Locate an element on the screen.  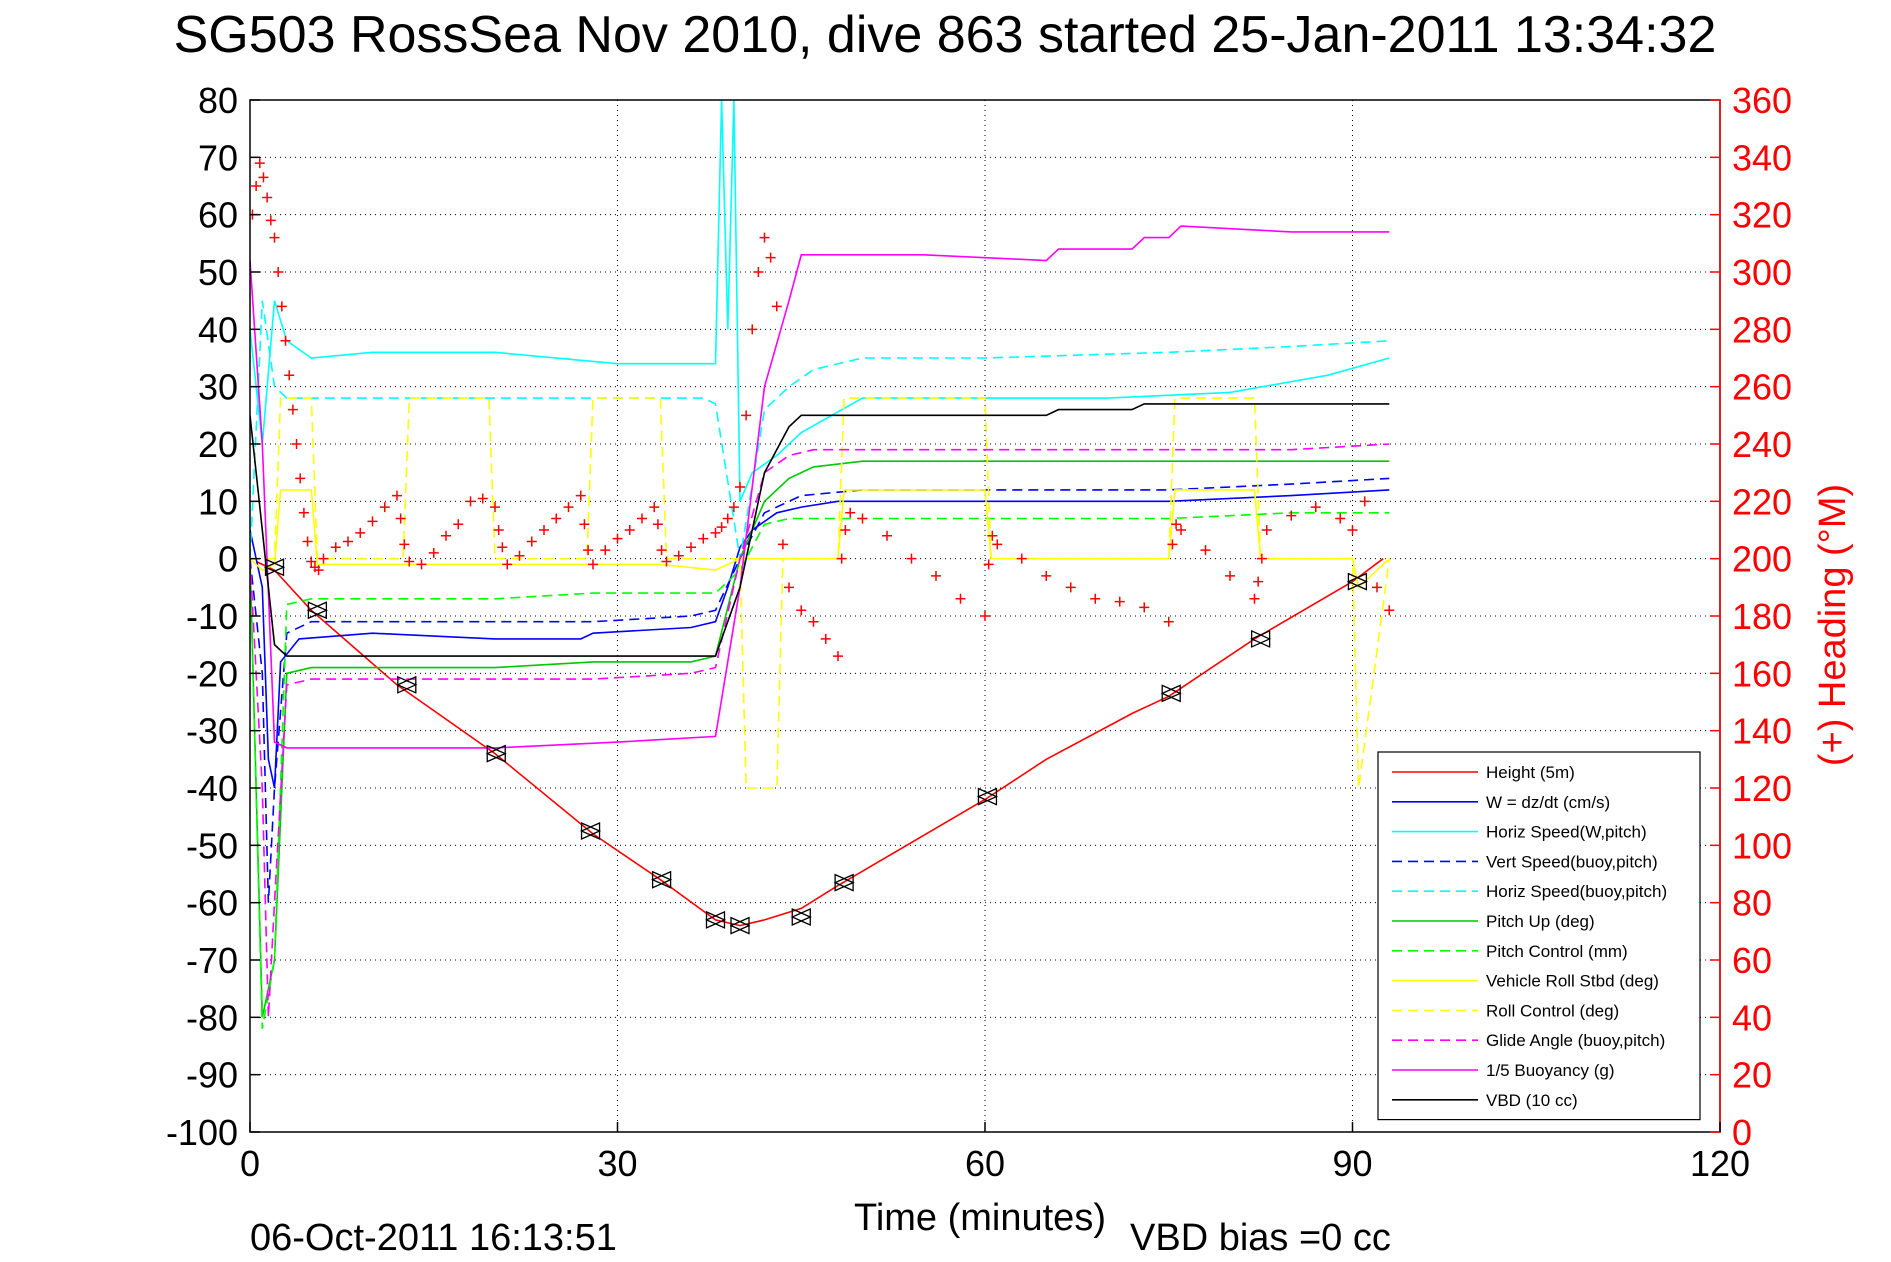
x-tick-label: 120 is located at coordinates (1720, 1163).